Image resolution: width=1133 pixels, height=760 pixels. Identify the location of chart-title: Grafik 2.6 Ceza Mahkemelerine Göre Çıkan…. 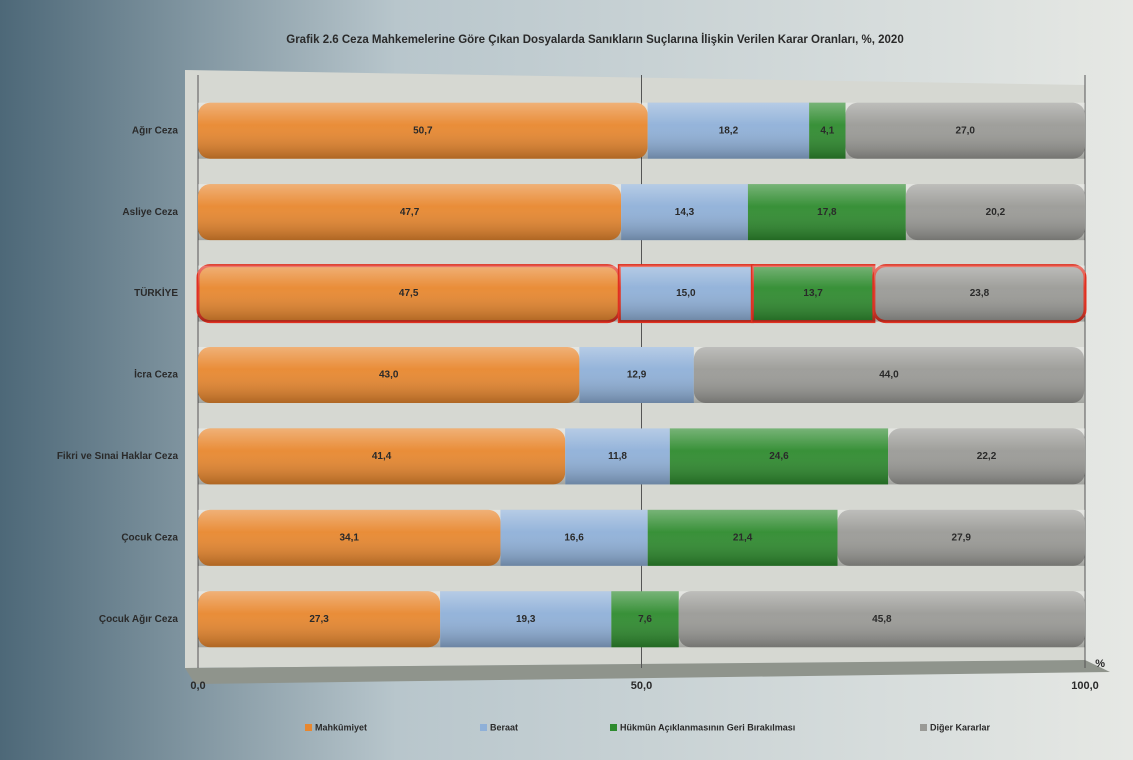
(594, 39).